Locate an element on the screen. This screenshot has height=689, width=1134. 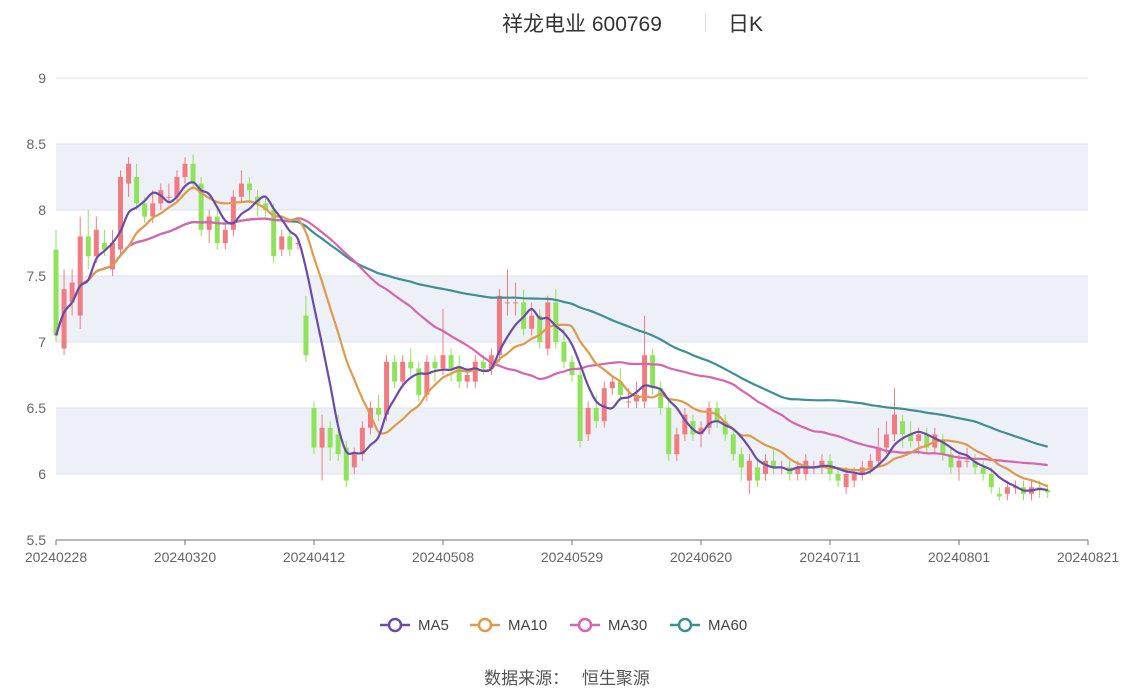
y-axis: 5.5 6 6.5 7 7.5 8 8.5 9 is located at coordinates (37, 309).